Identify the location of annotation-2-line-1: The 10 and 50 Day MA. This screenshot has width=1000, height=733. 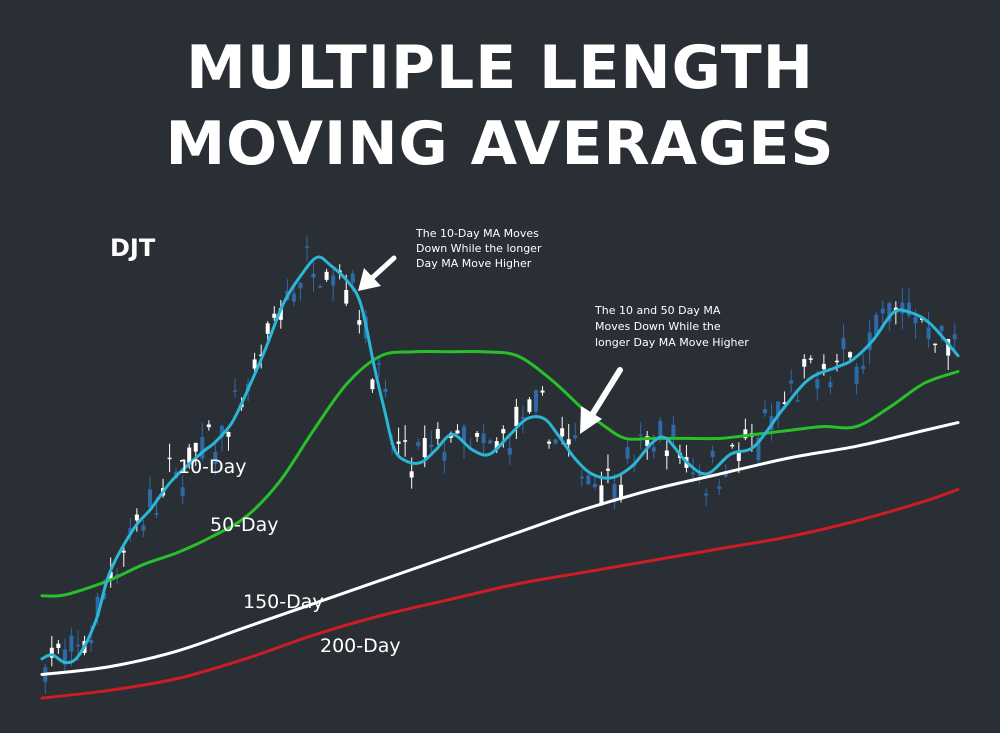
(657, 310).